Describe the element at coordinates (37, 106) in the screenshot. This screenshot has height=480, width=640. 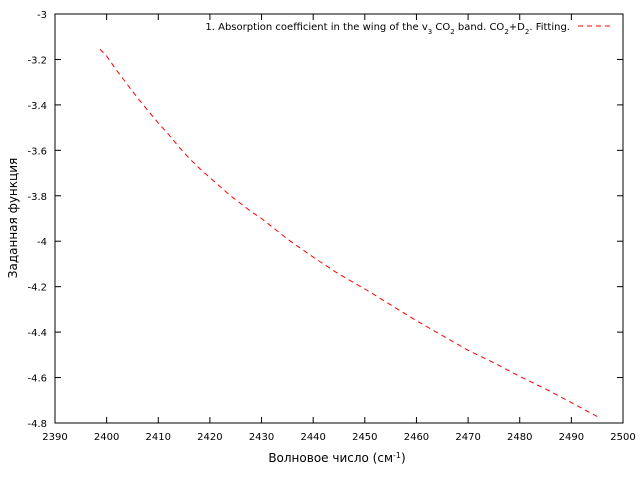
I see `y-tick-label: -3.4` at that location.